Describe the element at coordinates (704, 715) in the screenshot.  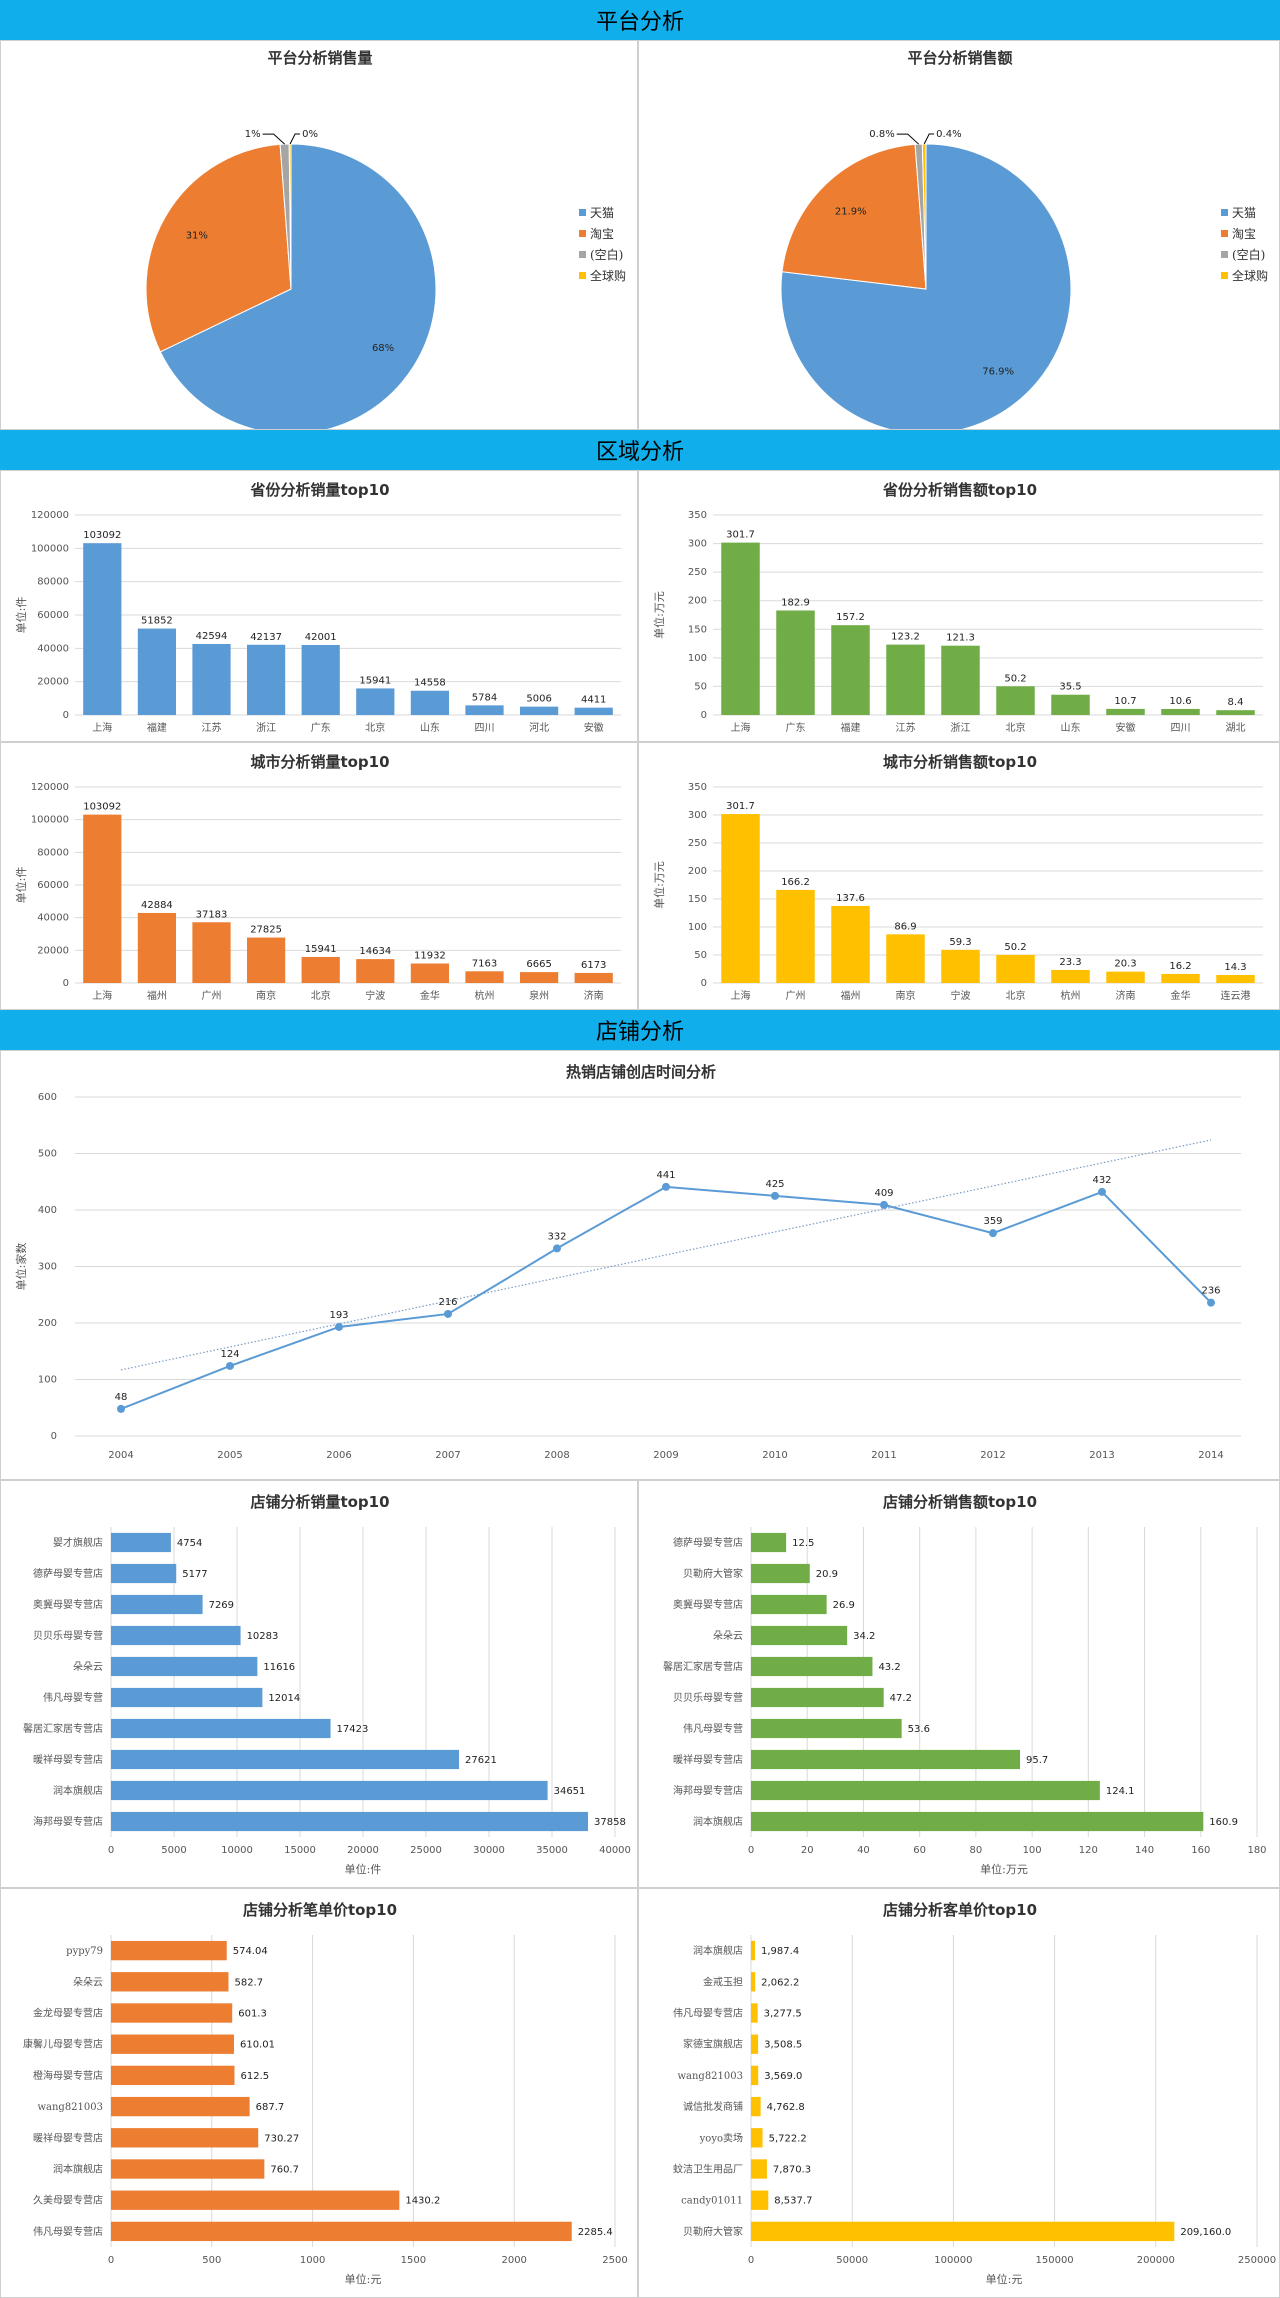
I see `y-tick-label: 0` at that location.